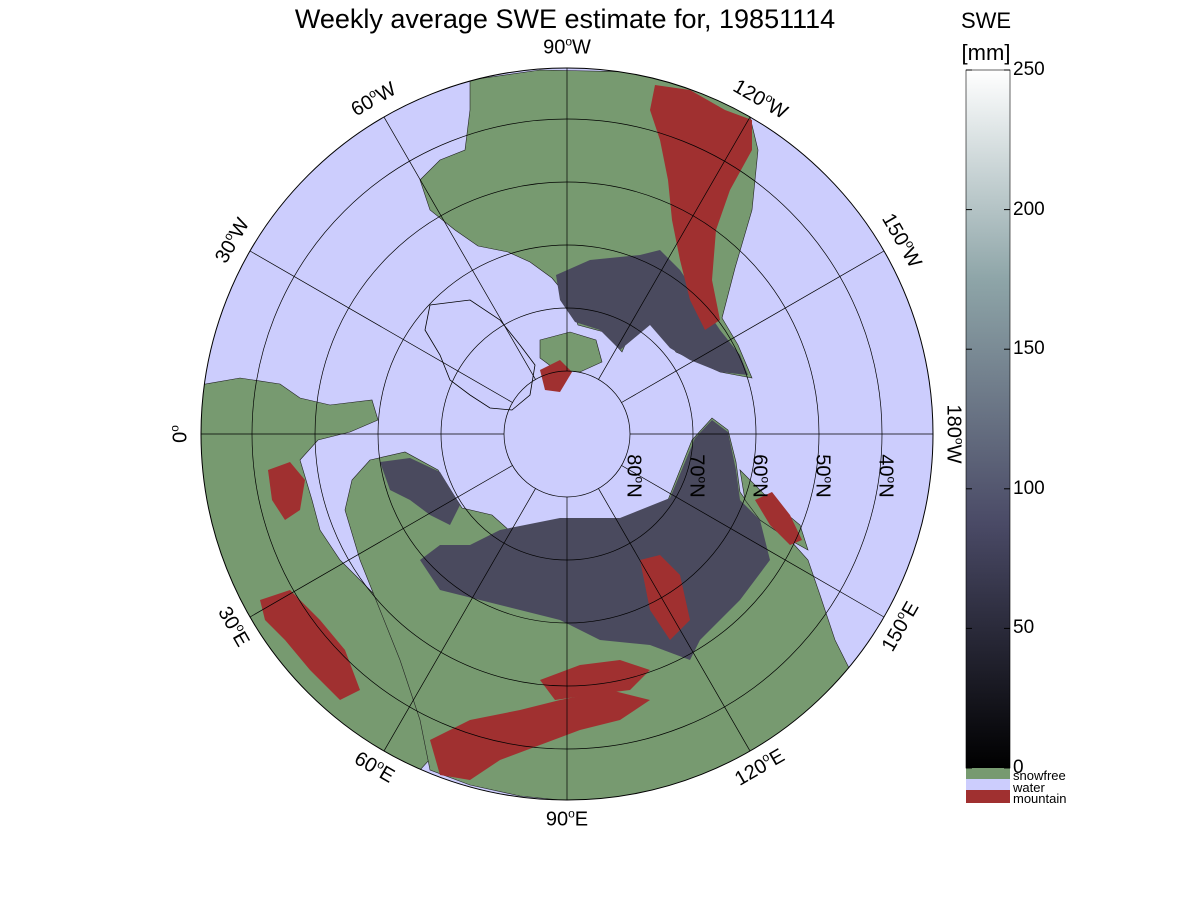  What do you see at coordinates (986, 52) in the screenshot?
I see `colorbar-unit: [mm]` at bounding box center [986, 52].